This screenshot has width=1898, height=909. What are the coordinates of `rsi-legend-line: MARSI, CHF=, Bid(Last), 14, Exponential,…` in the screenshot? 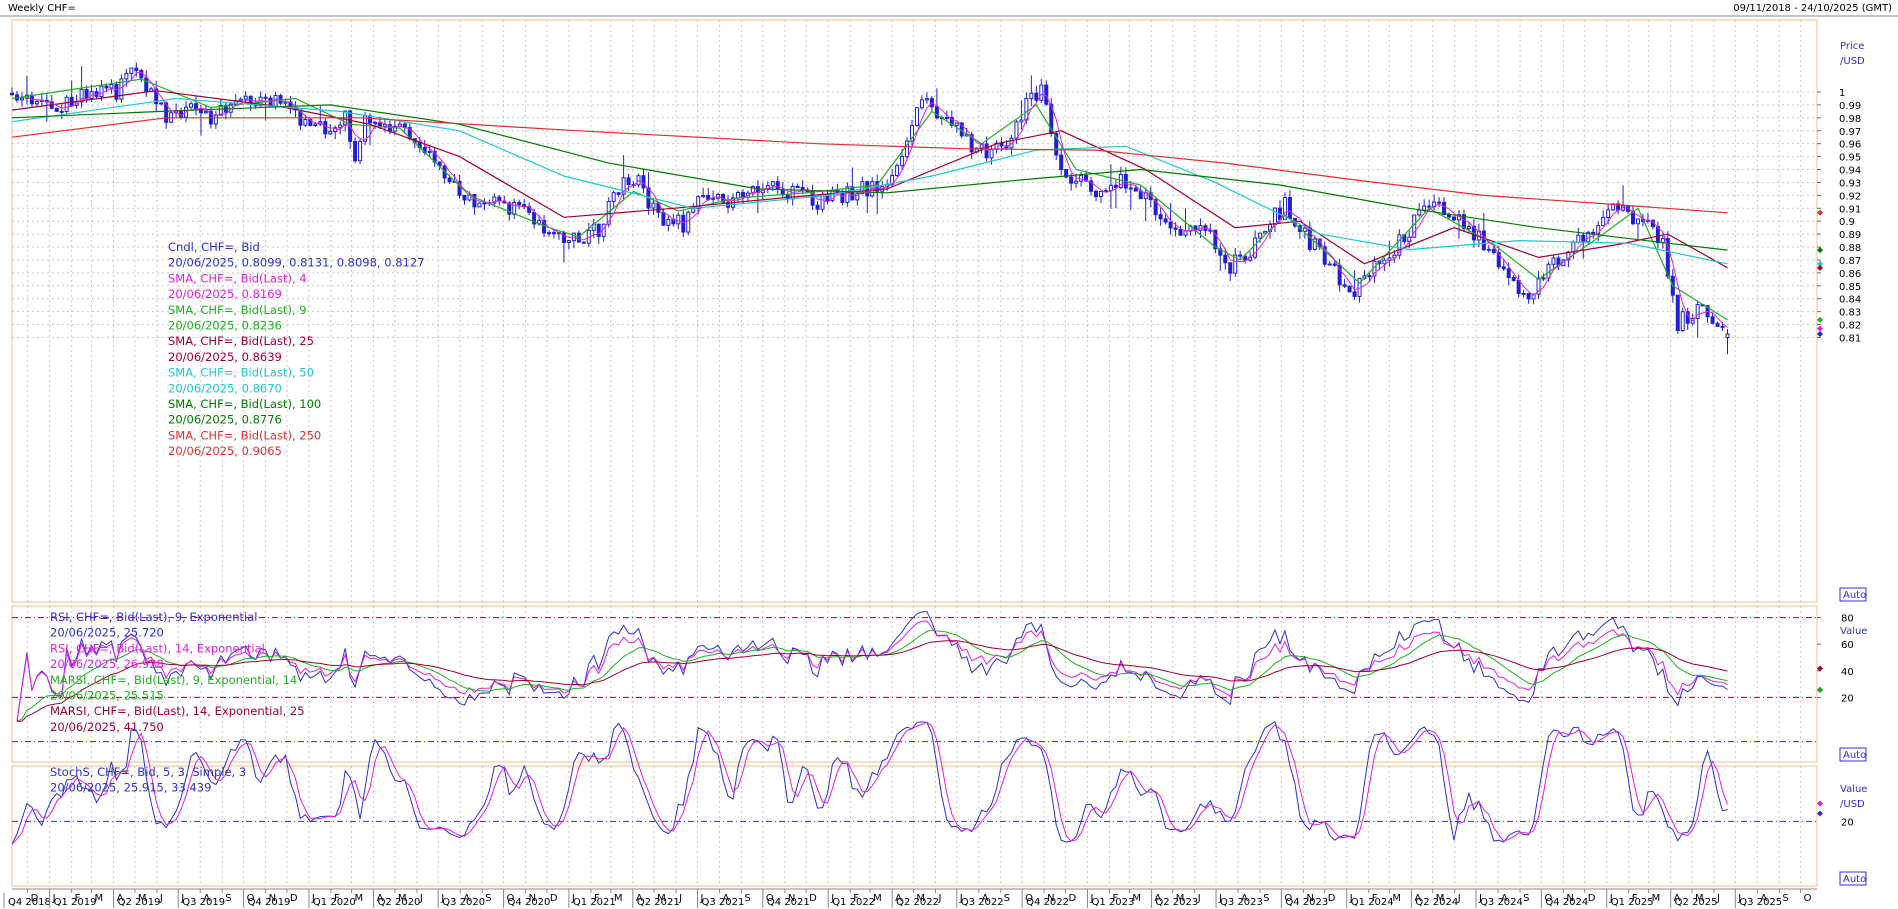 It's located at (177, 711).